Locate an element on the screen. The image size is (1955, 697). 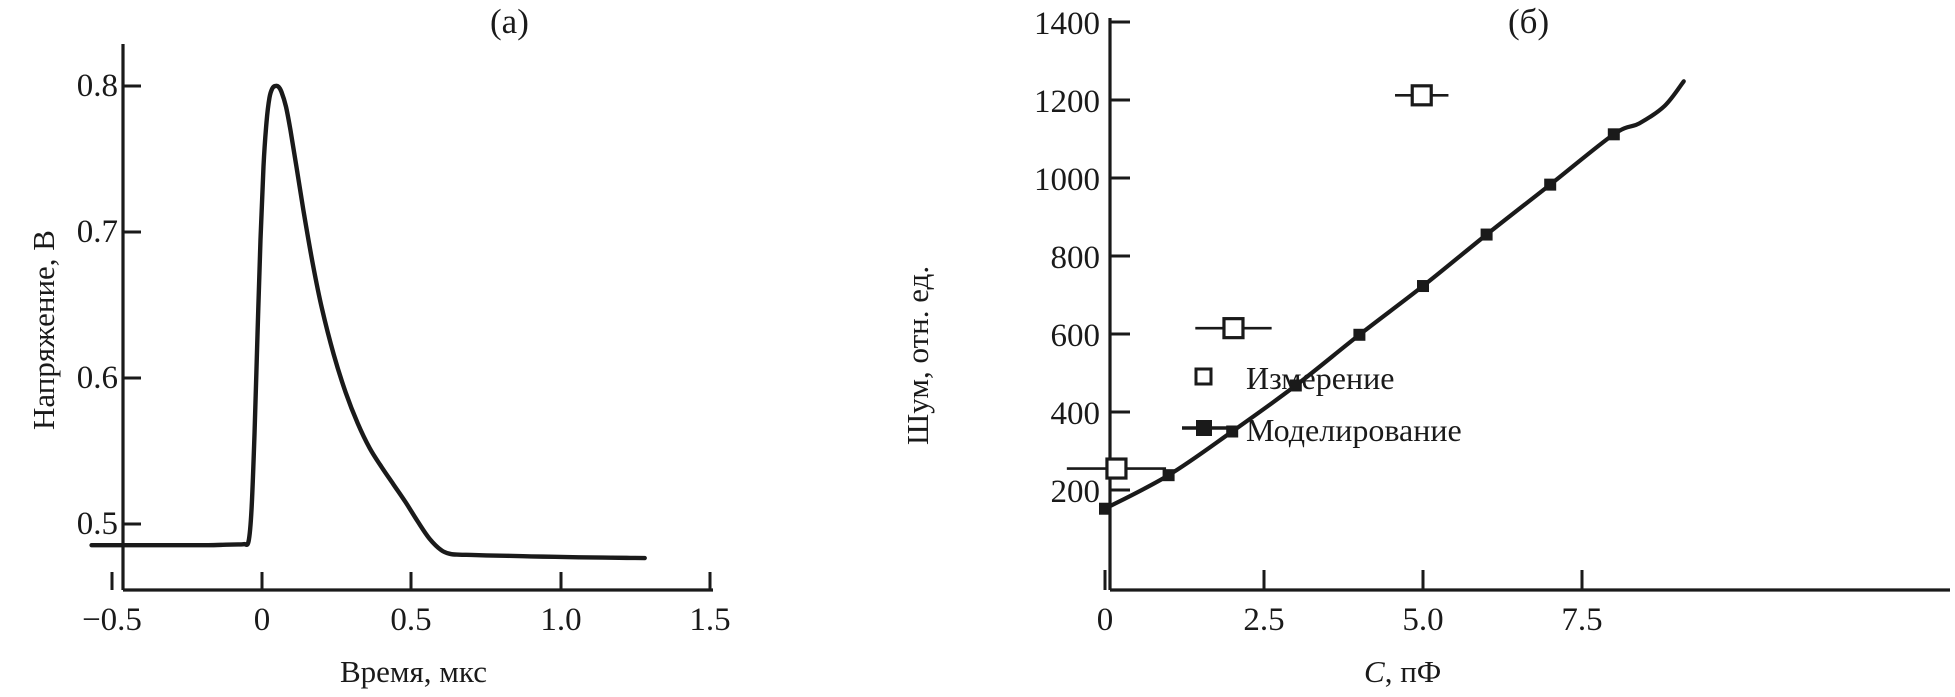
panel-a-x-axis-title: Время, мкс is located at coordinates (413, 671).